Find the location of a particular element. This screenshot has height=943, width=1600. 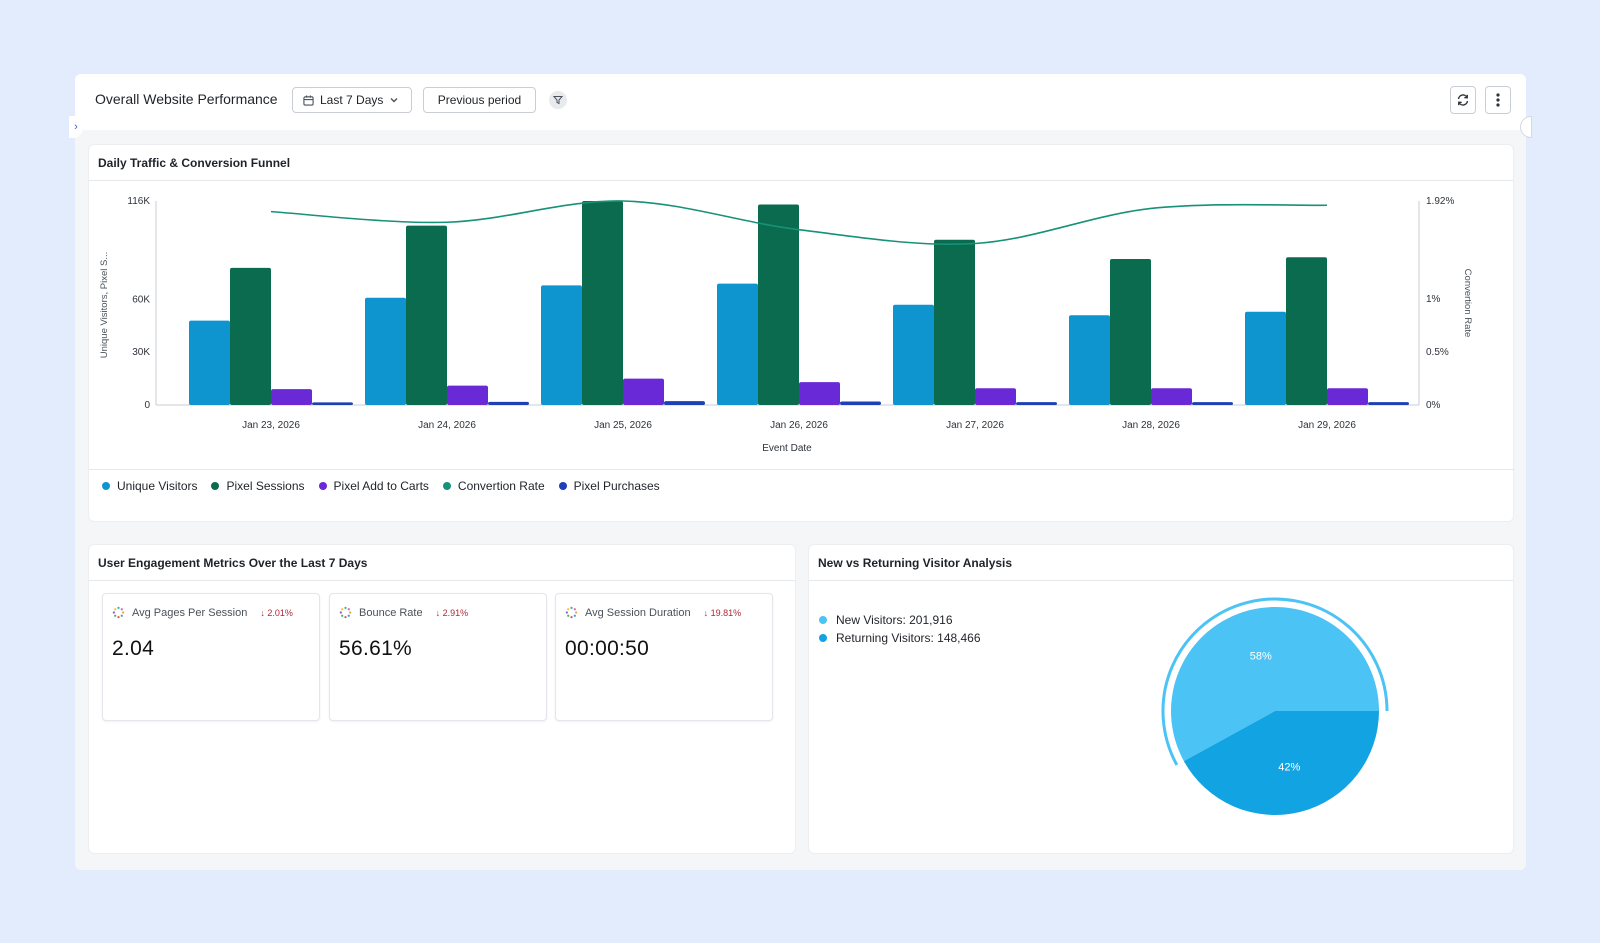

date-range-dropdown: Last 7 Days is located at coordinates (352, 100).